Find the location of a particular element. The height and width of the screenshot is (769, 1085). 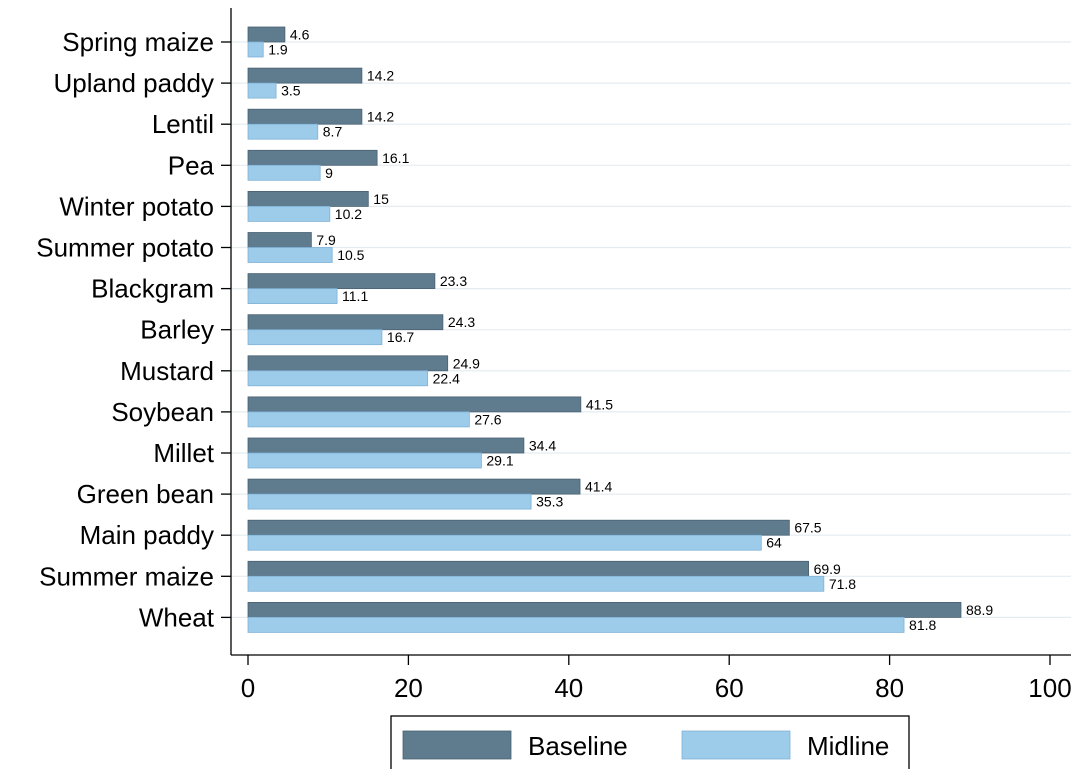

value-label-baseline-millet: 34.4 is located at coordinates (542, 446).